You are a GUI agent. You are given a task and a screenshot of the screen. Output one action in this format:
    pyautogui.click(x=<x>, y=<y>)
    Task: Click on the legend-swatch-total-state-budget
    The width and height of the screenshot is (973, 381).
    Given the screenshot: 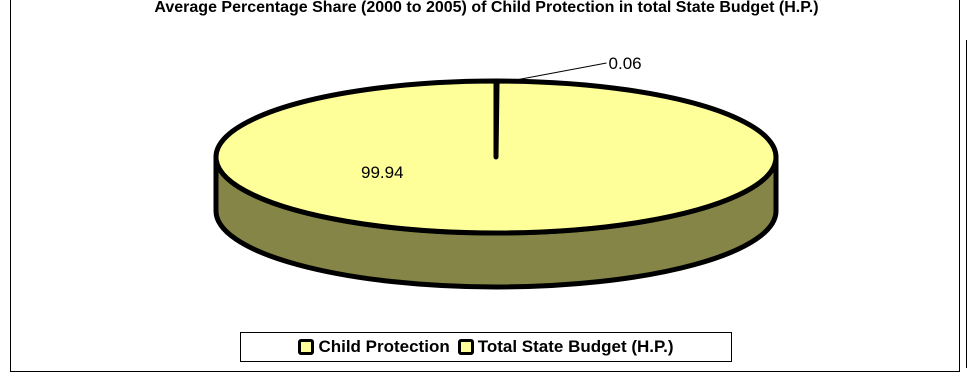 What is the action you would take?
    pyautogui.click(x=465, y=347)
    